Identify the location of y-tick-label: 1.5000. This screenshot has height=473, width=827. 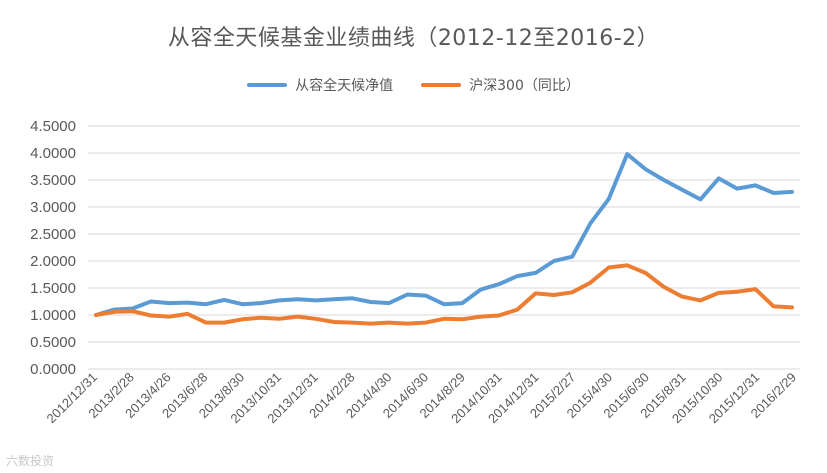
(53, 288).